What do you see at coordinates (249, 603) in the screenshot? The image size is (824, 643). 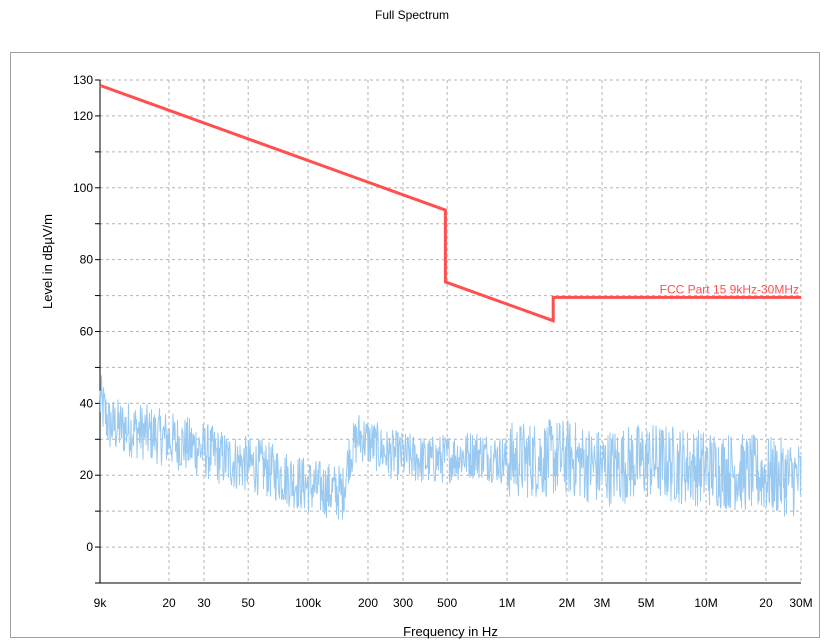 I see `x-tick-label: 50` at bounding box center [249, 603].